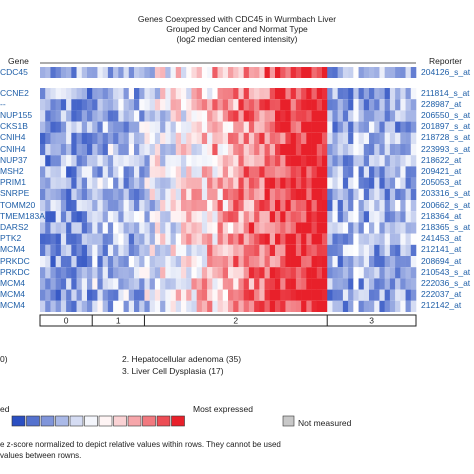  Describe the element at coordinates (91, 421) in the screenshot. I see `legend-swatch` at that location.